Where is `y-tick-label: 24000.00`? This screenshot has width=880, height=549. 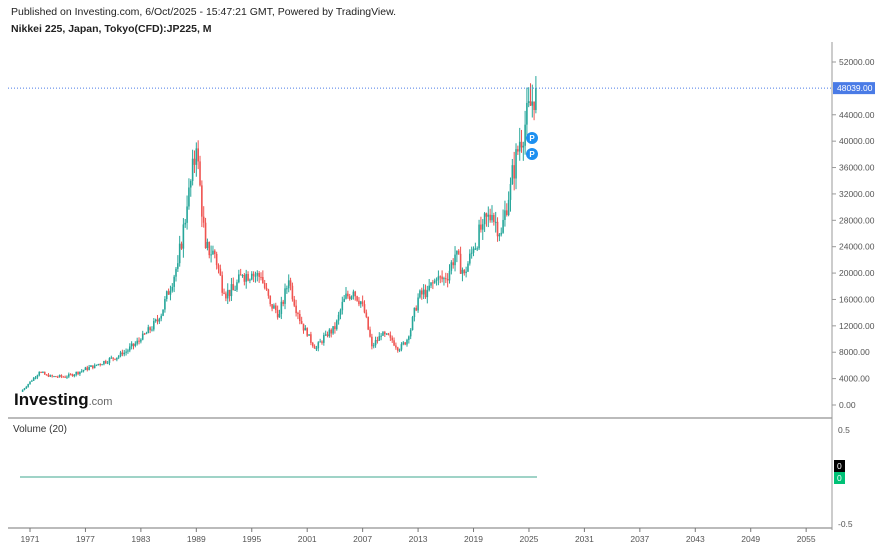
y-tick-label: 24000.00 is located at coordinates (857, 247).